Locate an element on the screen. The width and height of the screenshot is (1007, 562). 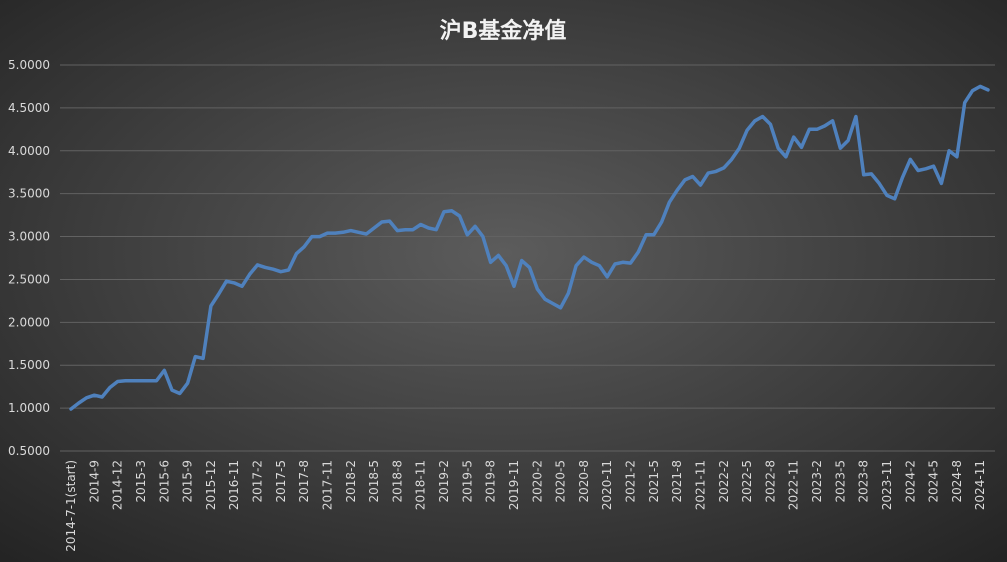
y-tick-label: 0.5000 is located at coordinates (29, 451).